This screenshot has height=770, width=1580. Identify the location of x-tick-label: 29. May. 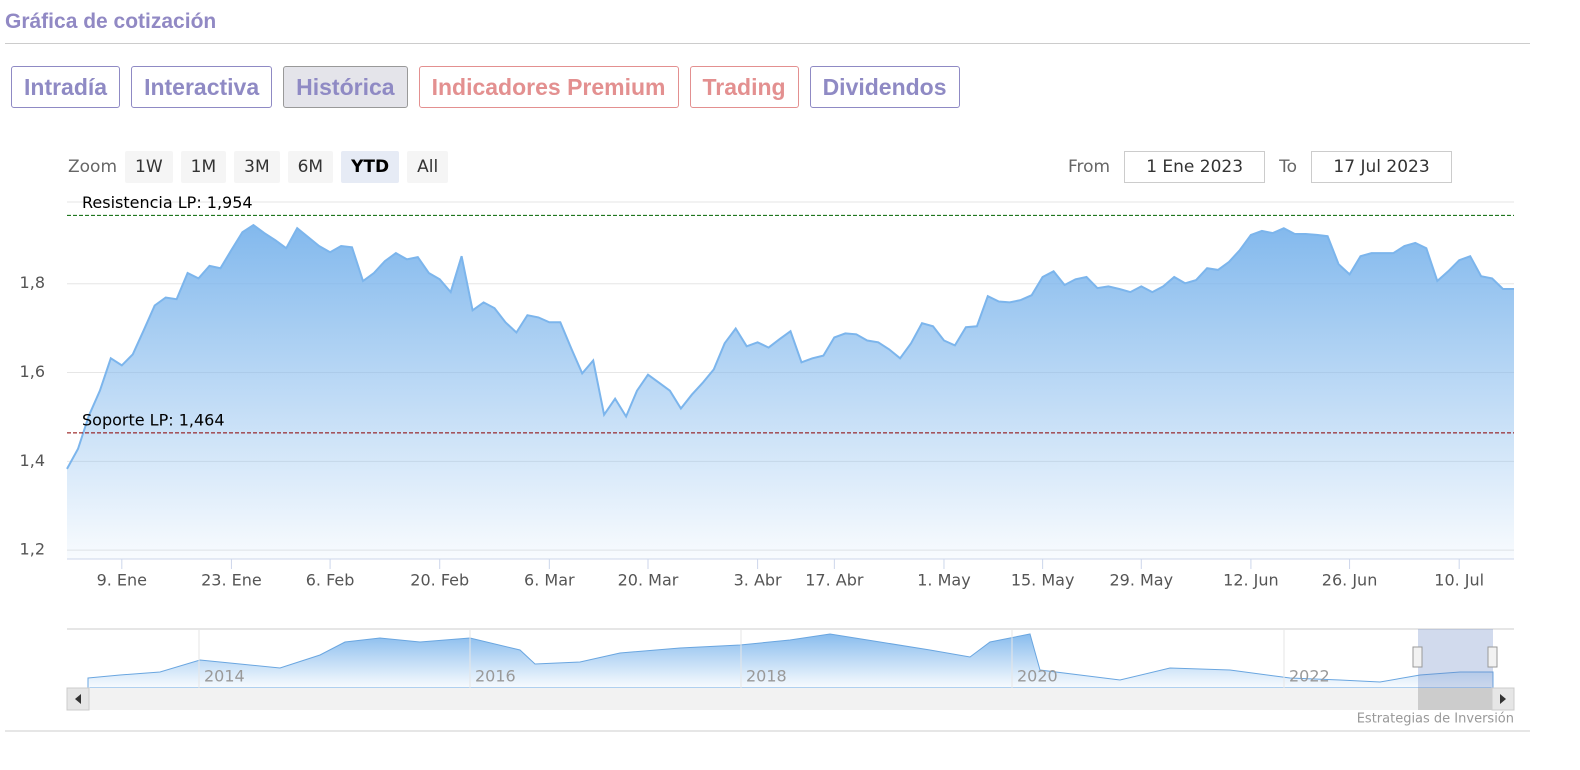
(1141, 580).